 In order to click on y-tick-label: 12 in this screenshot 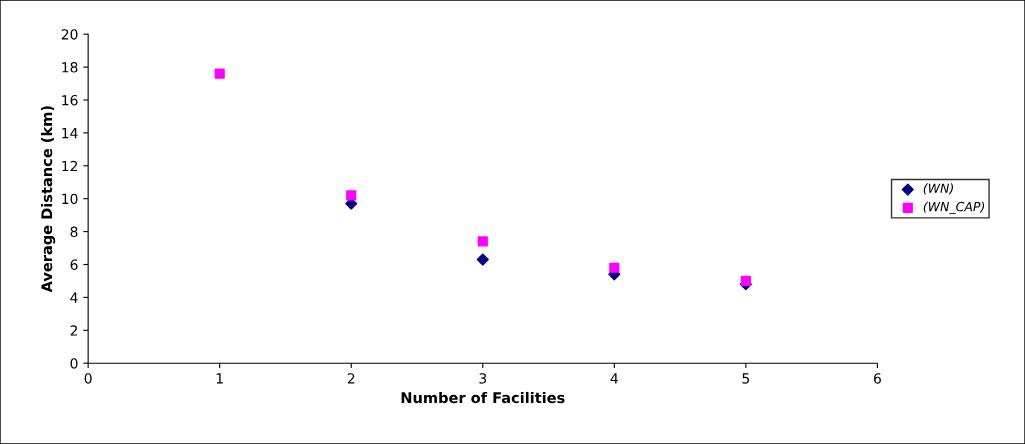, I will do `click(70, 166)`.